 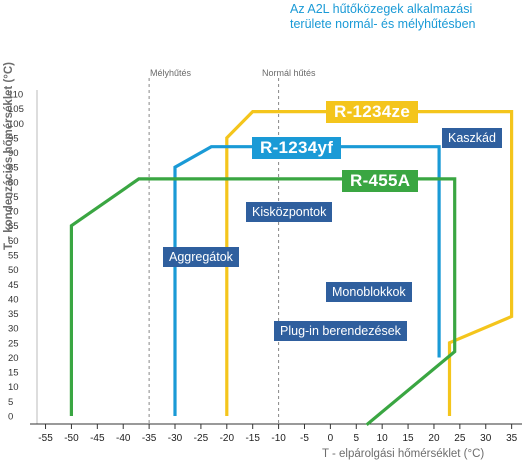 What do you see at coordinates (15, 95) in the screenshot?
I see `y-tick-label: 110` at bounding box center [15, 95].